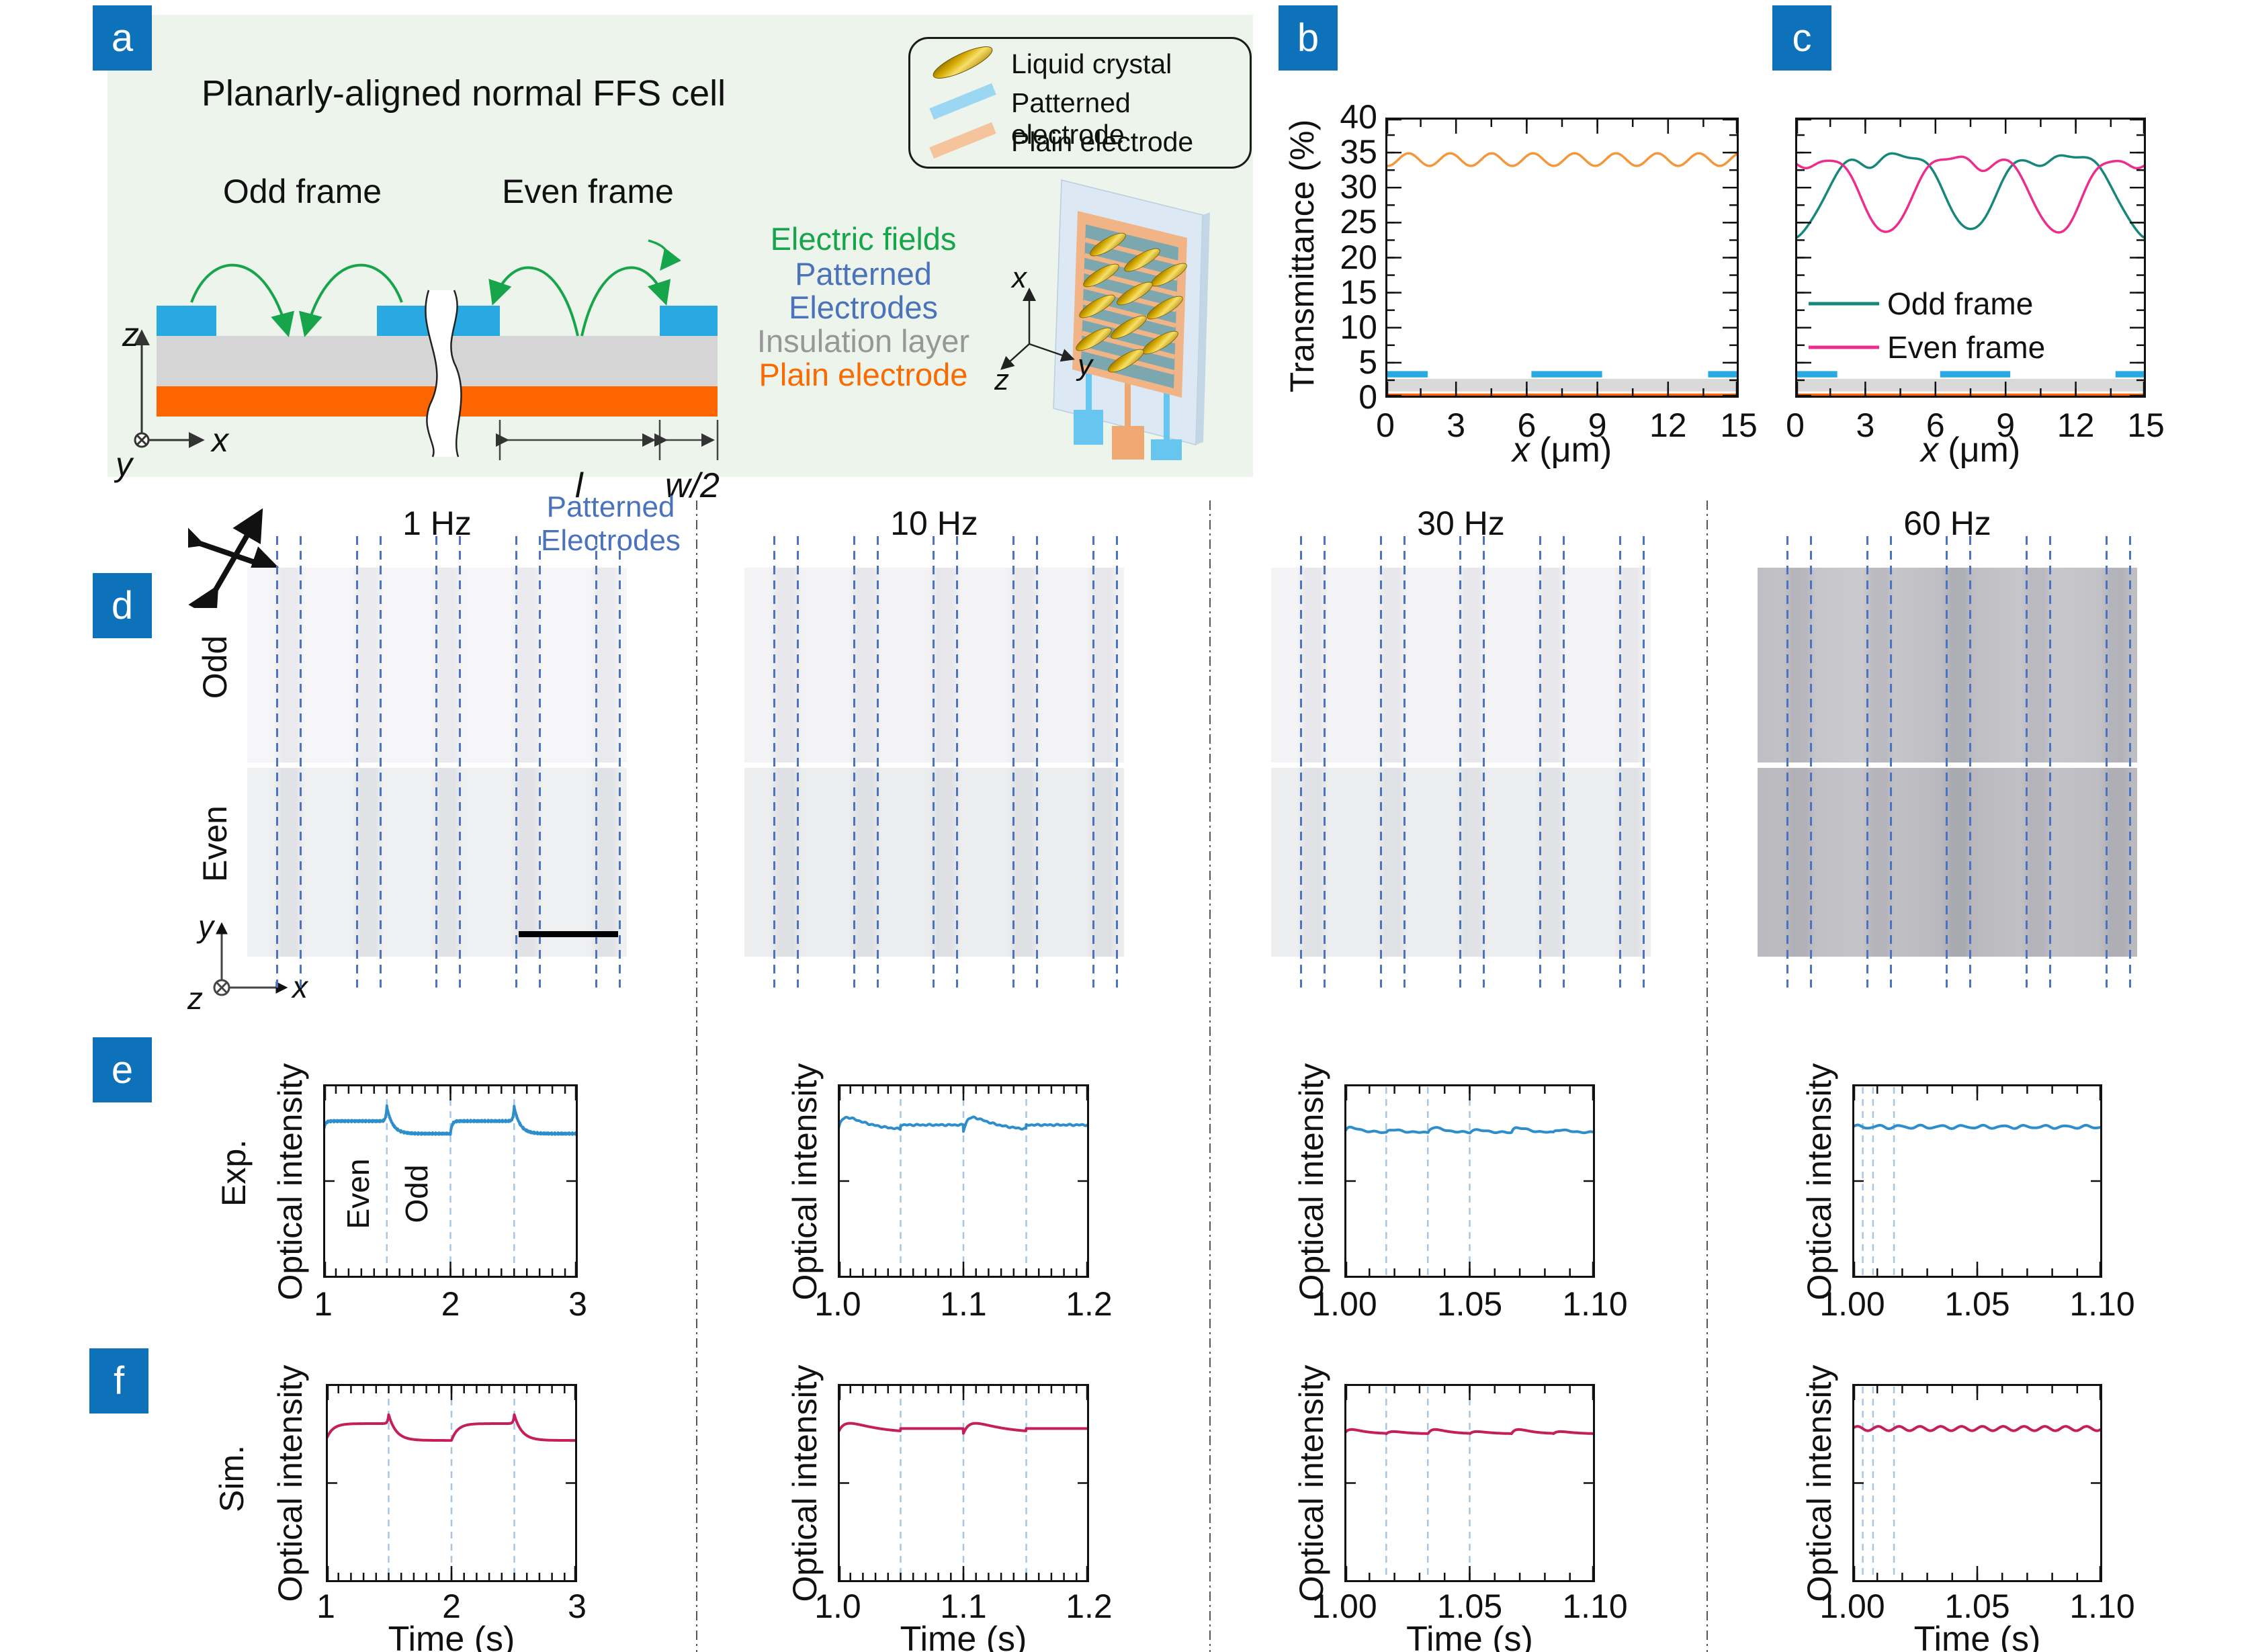 This screenshot has height=1652, width=2248. I want to click on d-row-even-label: Even, so click(215, 844).